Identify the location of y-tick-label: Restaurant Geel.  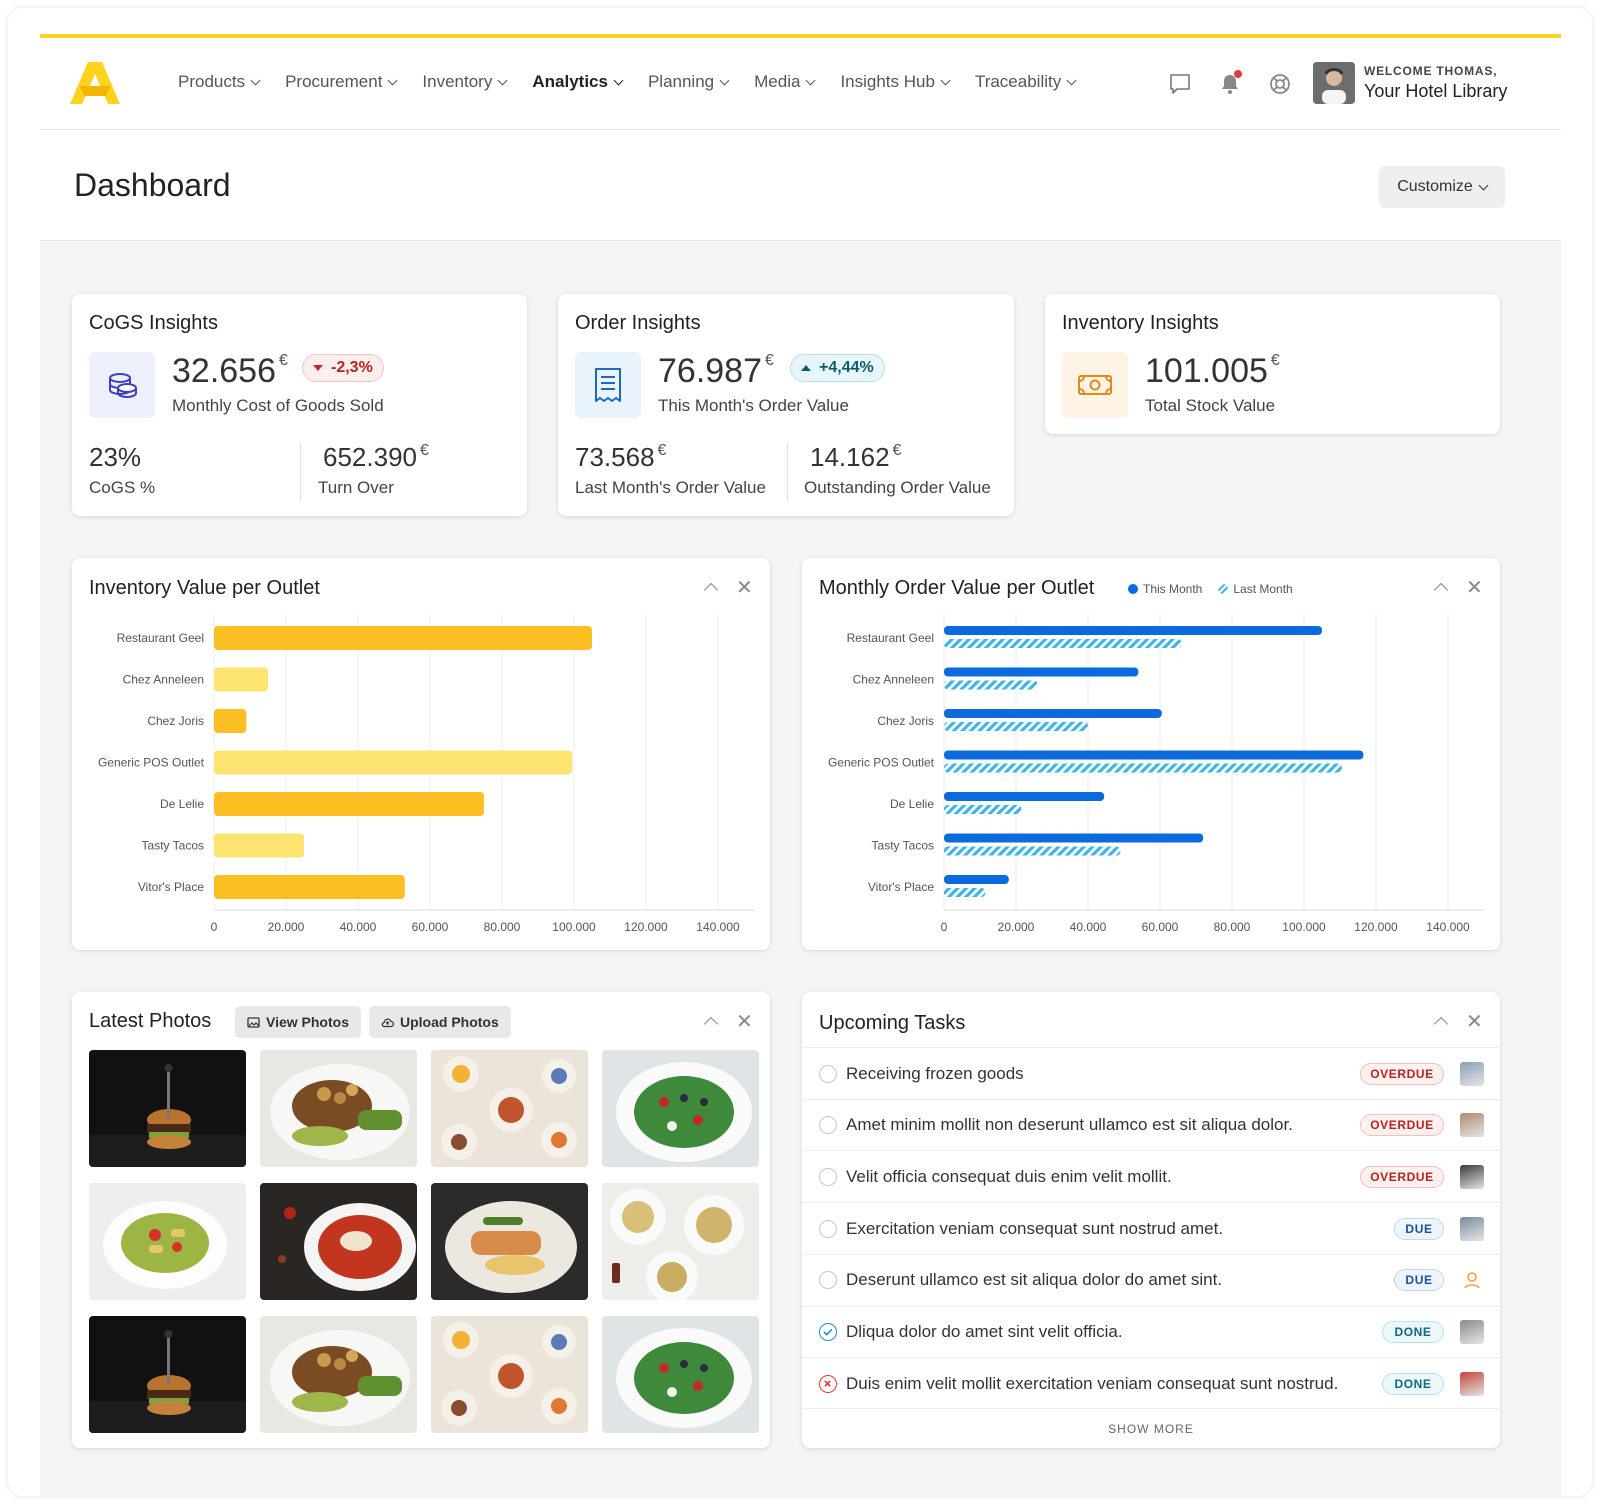
(160, 638).